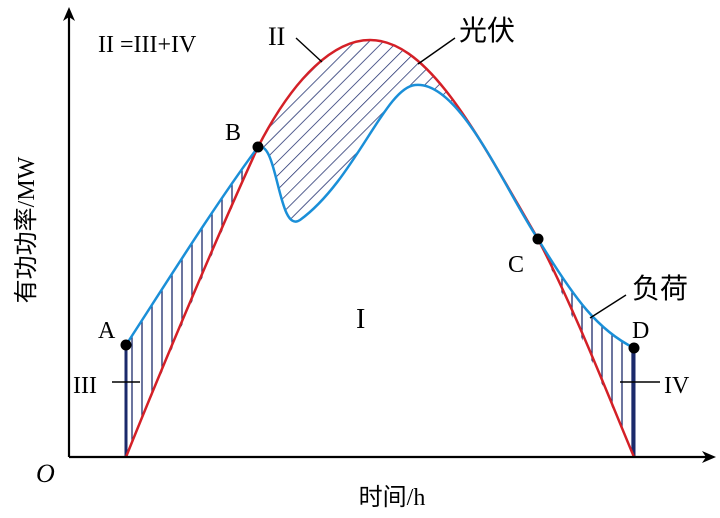 The height and width of the screenshot is (518, 720). Describe the element at coordinates (640, 331) in the screenshot. I see `point-d-label: D` at that location.